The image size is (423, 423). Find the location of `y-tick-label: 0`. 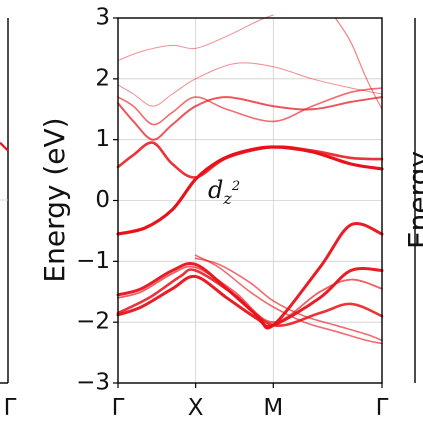

y-tick-label: 0 is located at coordinates (102, 200).